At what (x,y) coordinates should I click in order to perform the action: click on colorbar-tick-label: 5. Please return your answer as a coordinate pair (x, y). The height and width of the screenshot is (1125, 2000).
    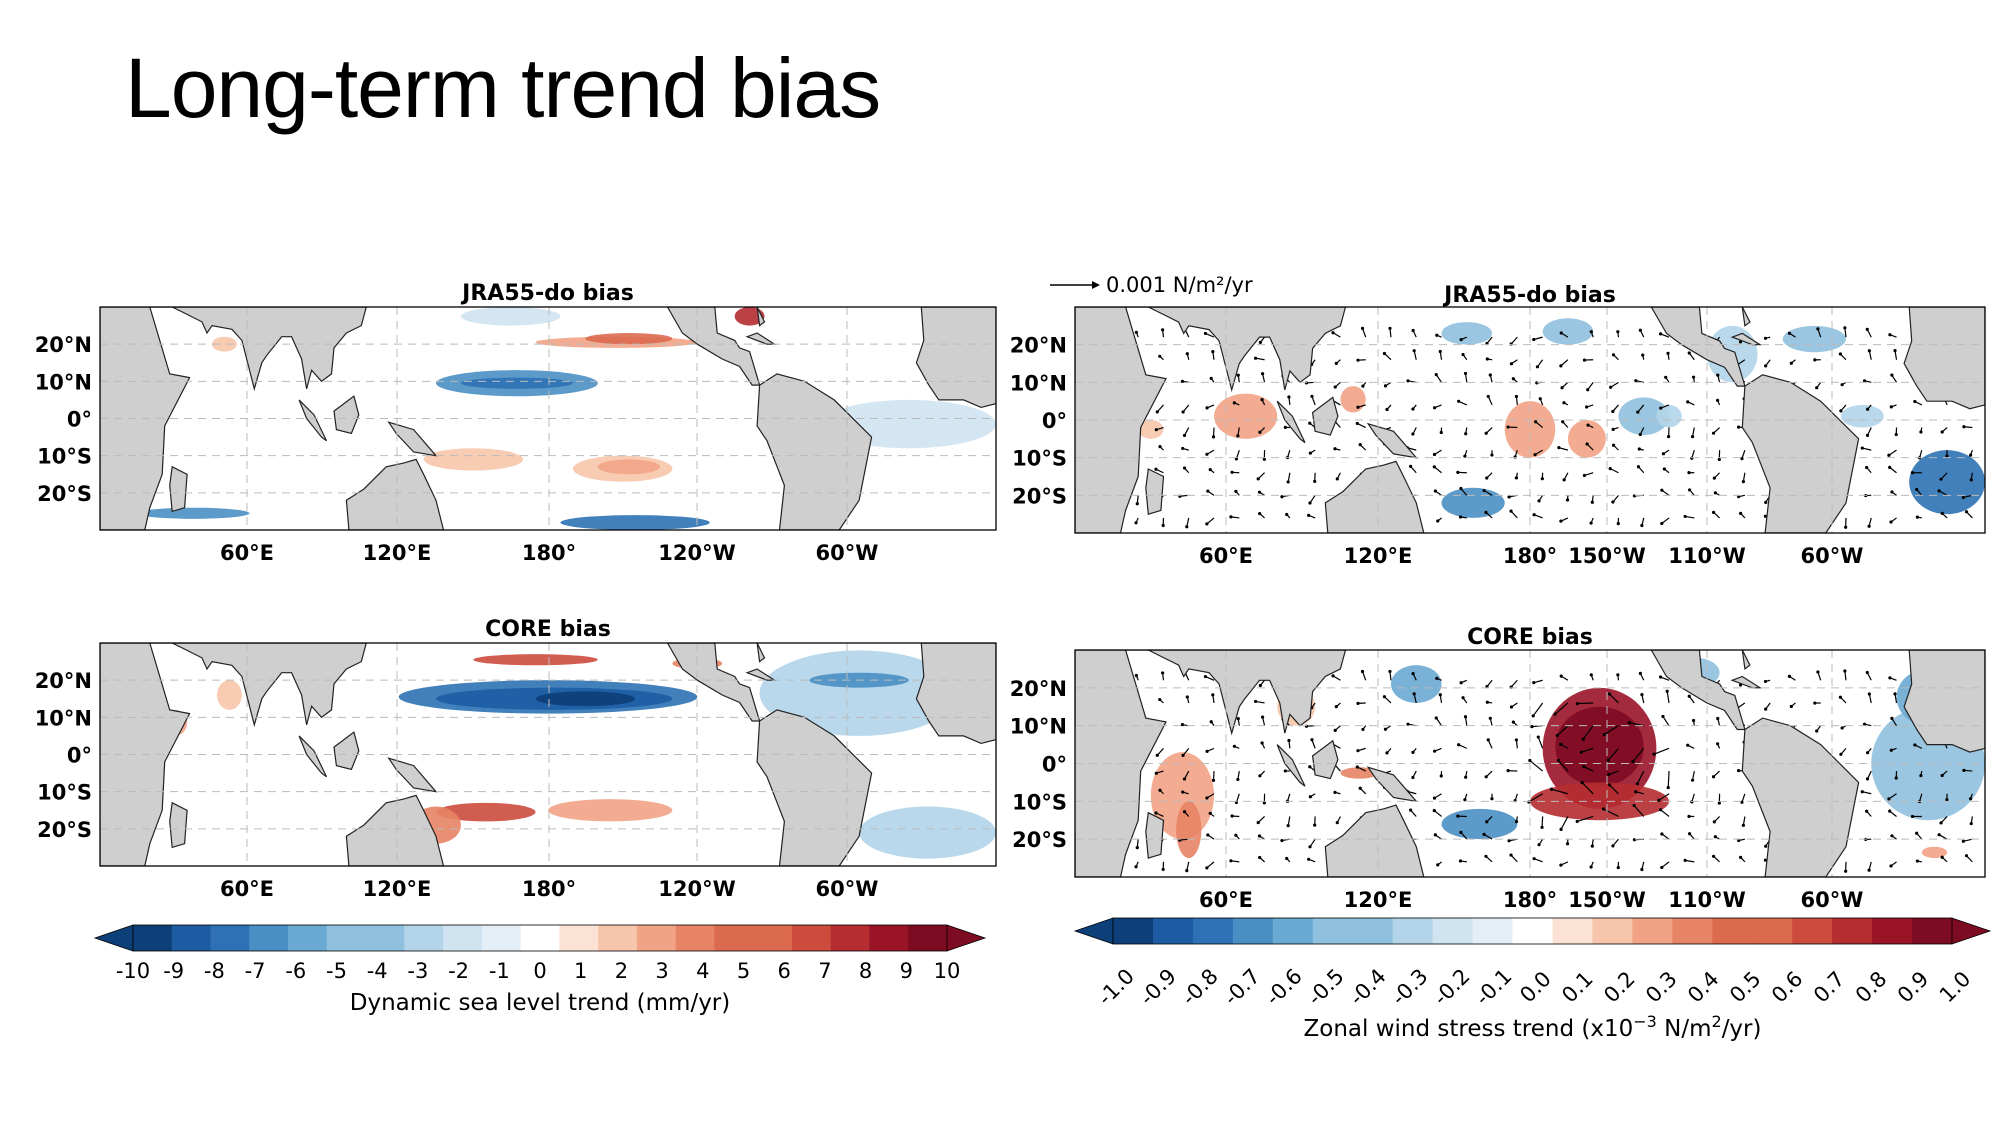
    Looking at the image, I should click on (743, 971).